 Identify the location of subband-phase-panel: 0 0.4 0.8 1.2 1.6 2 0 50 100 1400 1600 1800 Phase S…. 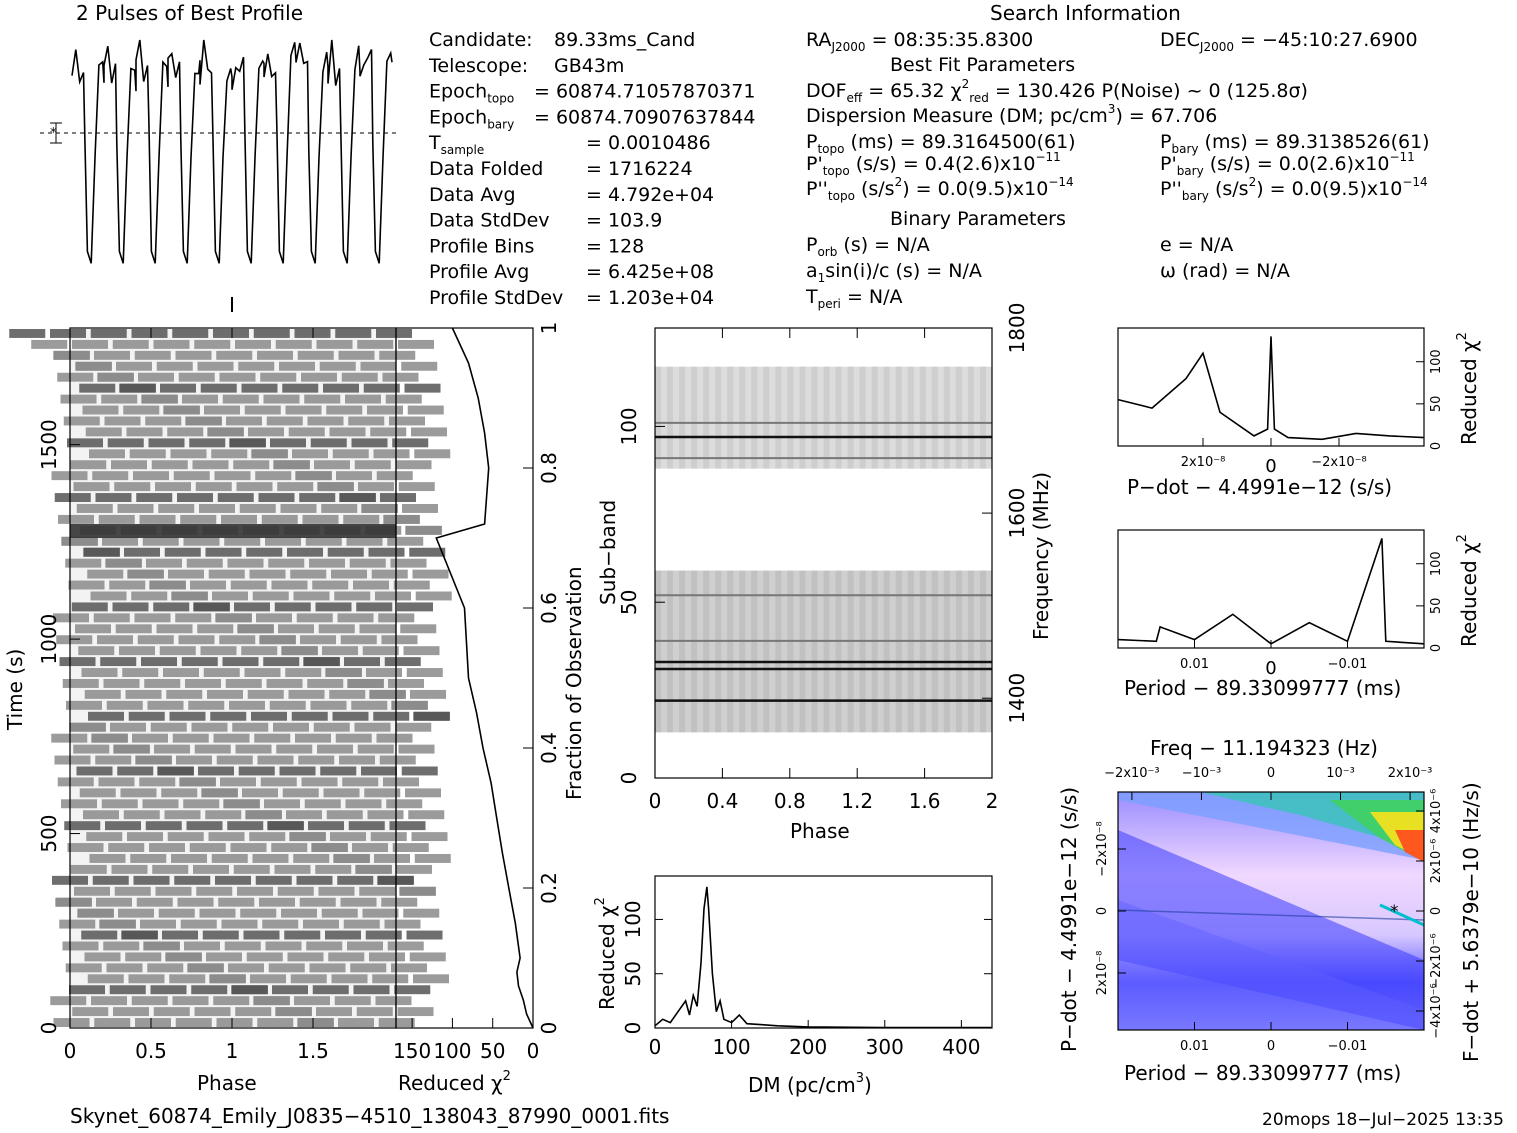
(824, 573).